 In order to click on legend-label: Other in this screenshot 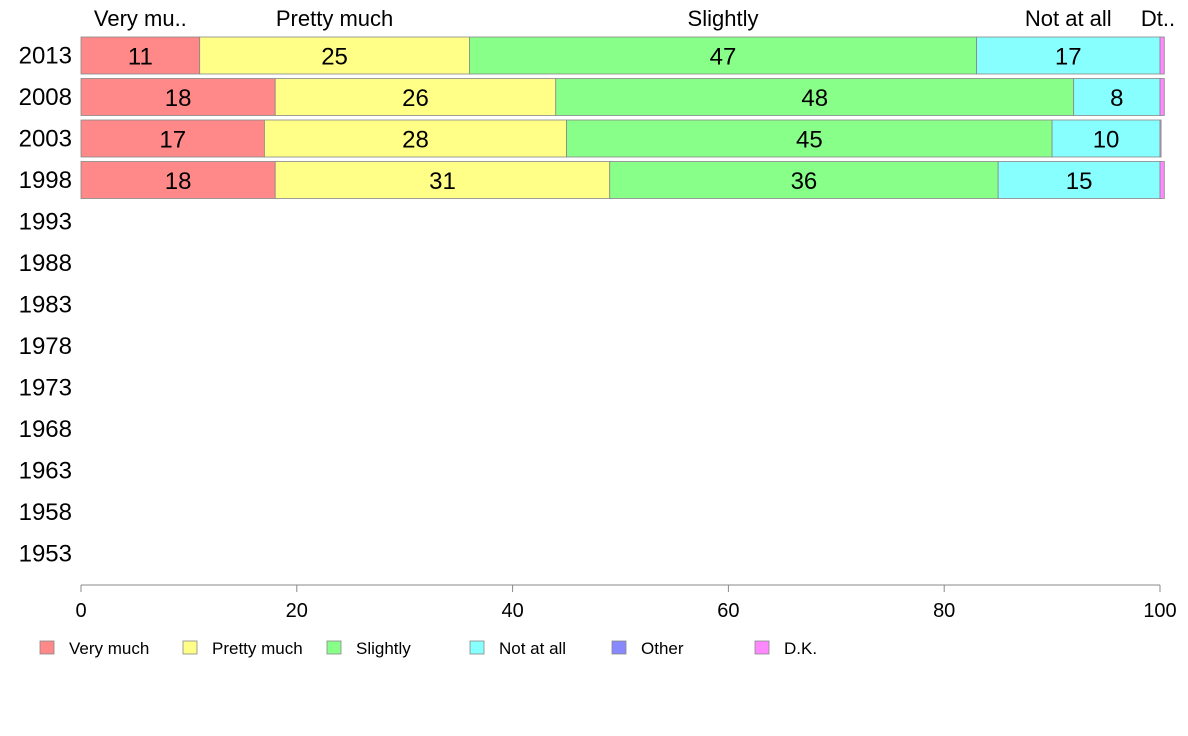, I will do `click(662, 648)`.